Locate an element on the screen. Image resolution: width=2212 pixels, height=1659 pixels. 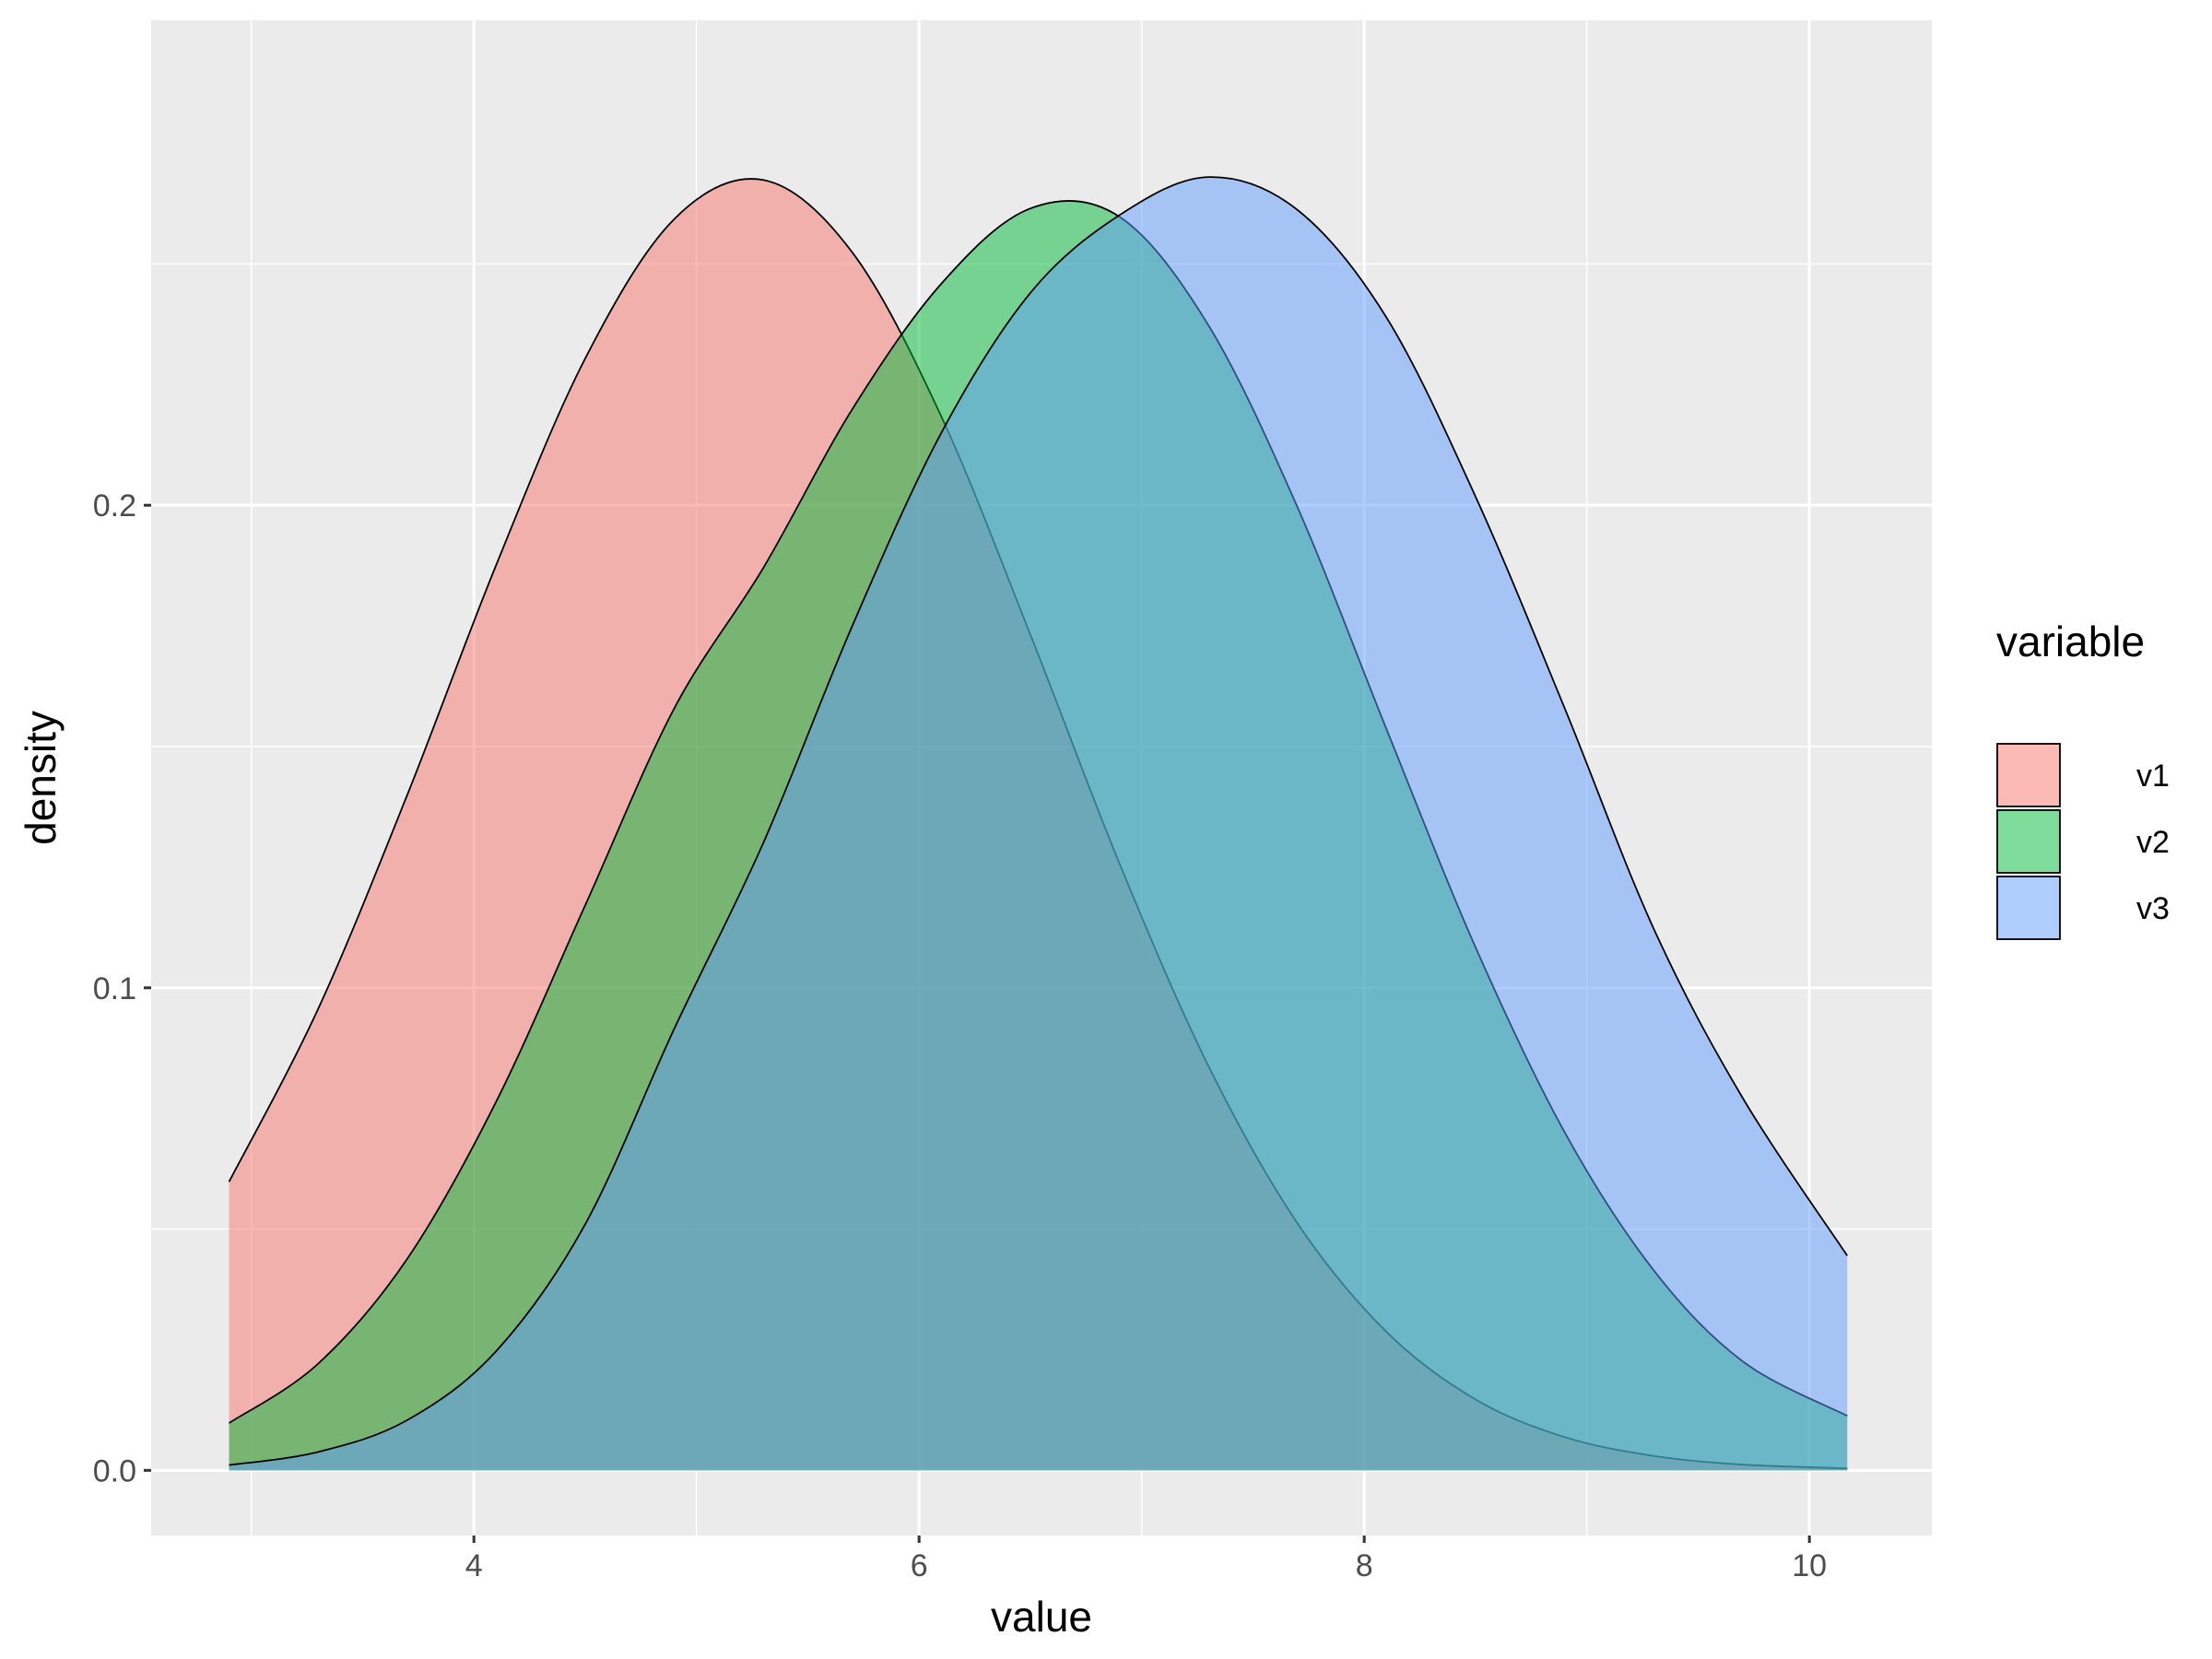
legend-key-v2 is located at coordinates (2028, 841).